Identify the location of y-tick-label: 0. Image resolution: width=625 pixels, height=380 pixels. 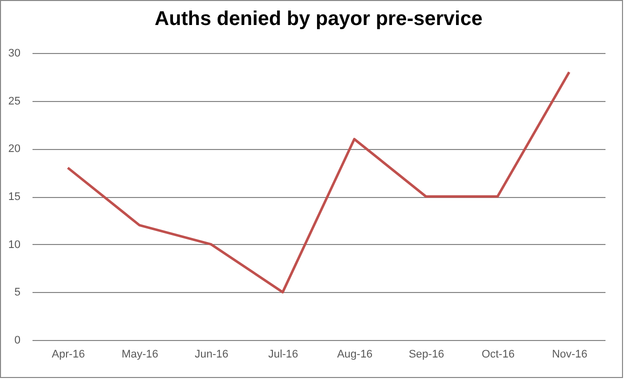
(17, 340).